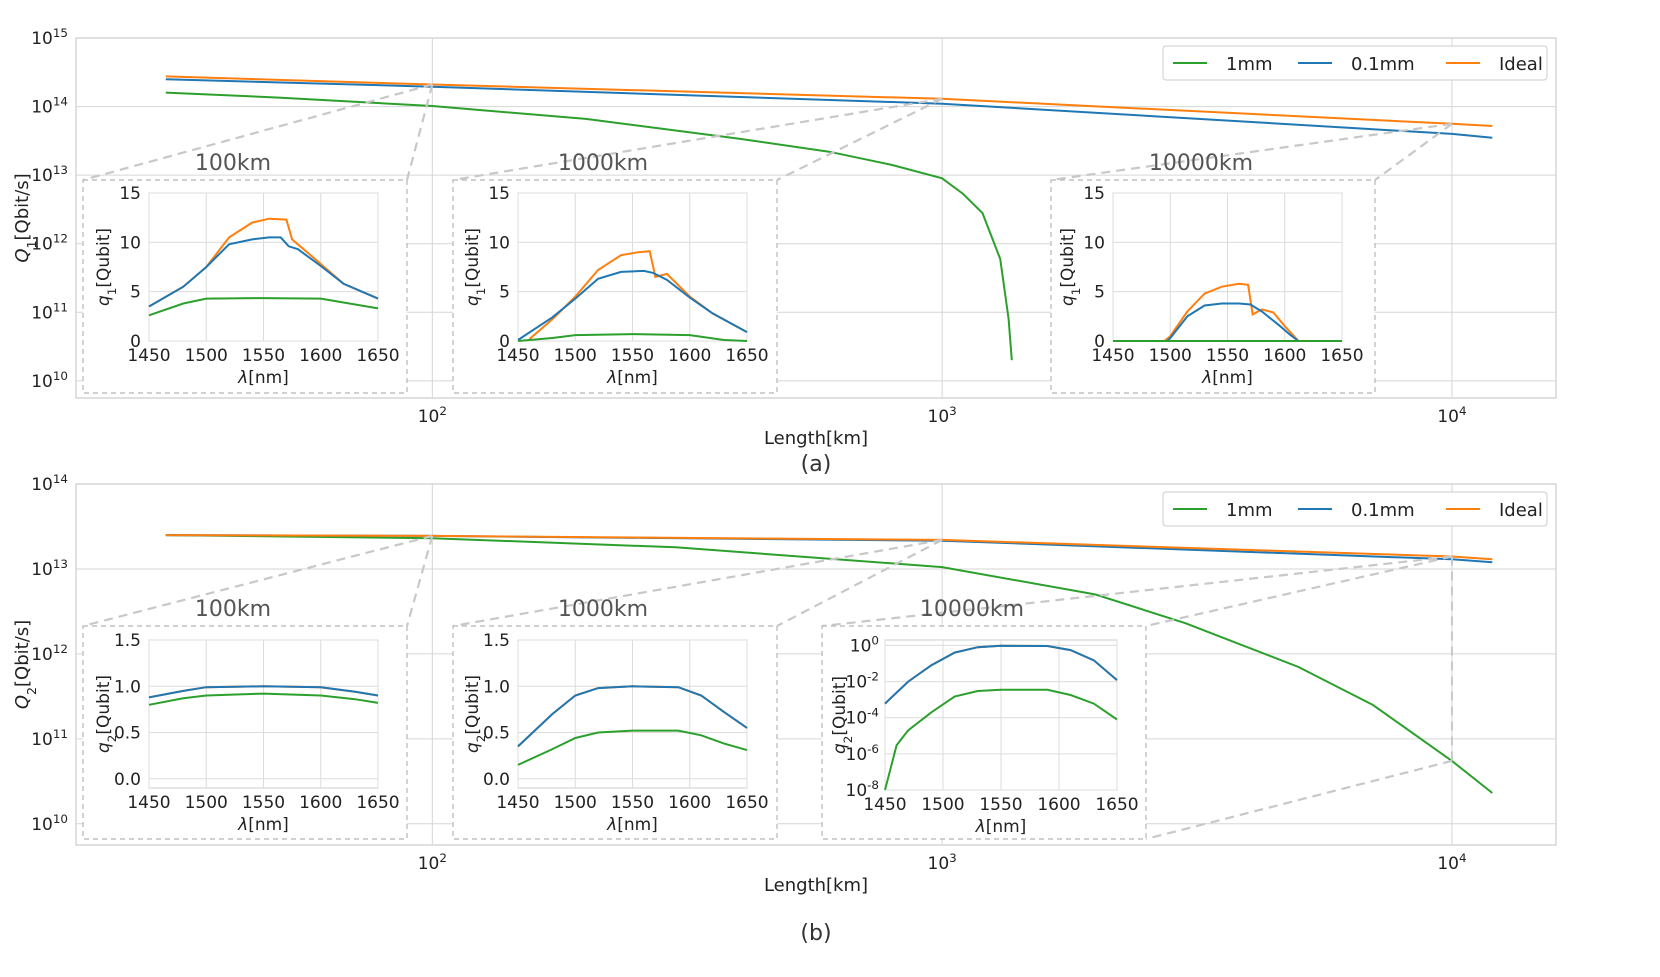  What do you see at coordinates (49, 823) in the screenshot?
I see `y-tick-label: 1010` at bounding box center [49, 823].